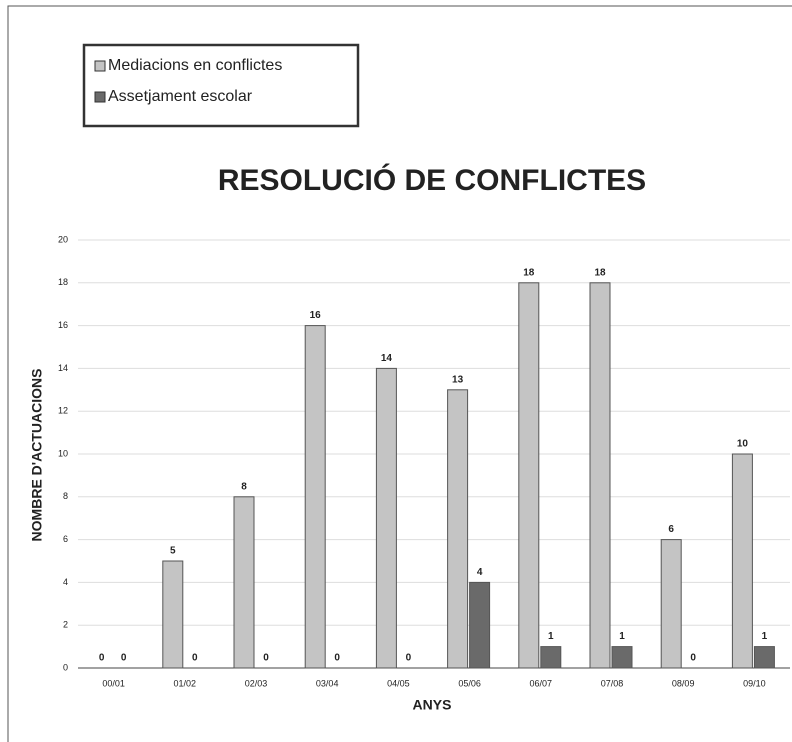  Describe the element at coordinates (63, 368) in the screenshot. I see `y-tick-label: 14` at that location.